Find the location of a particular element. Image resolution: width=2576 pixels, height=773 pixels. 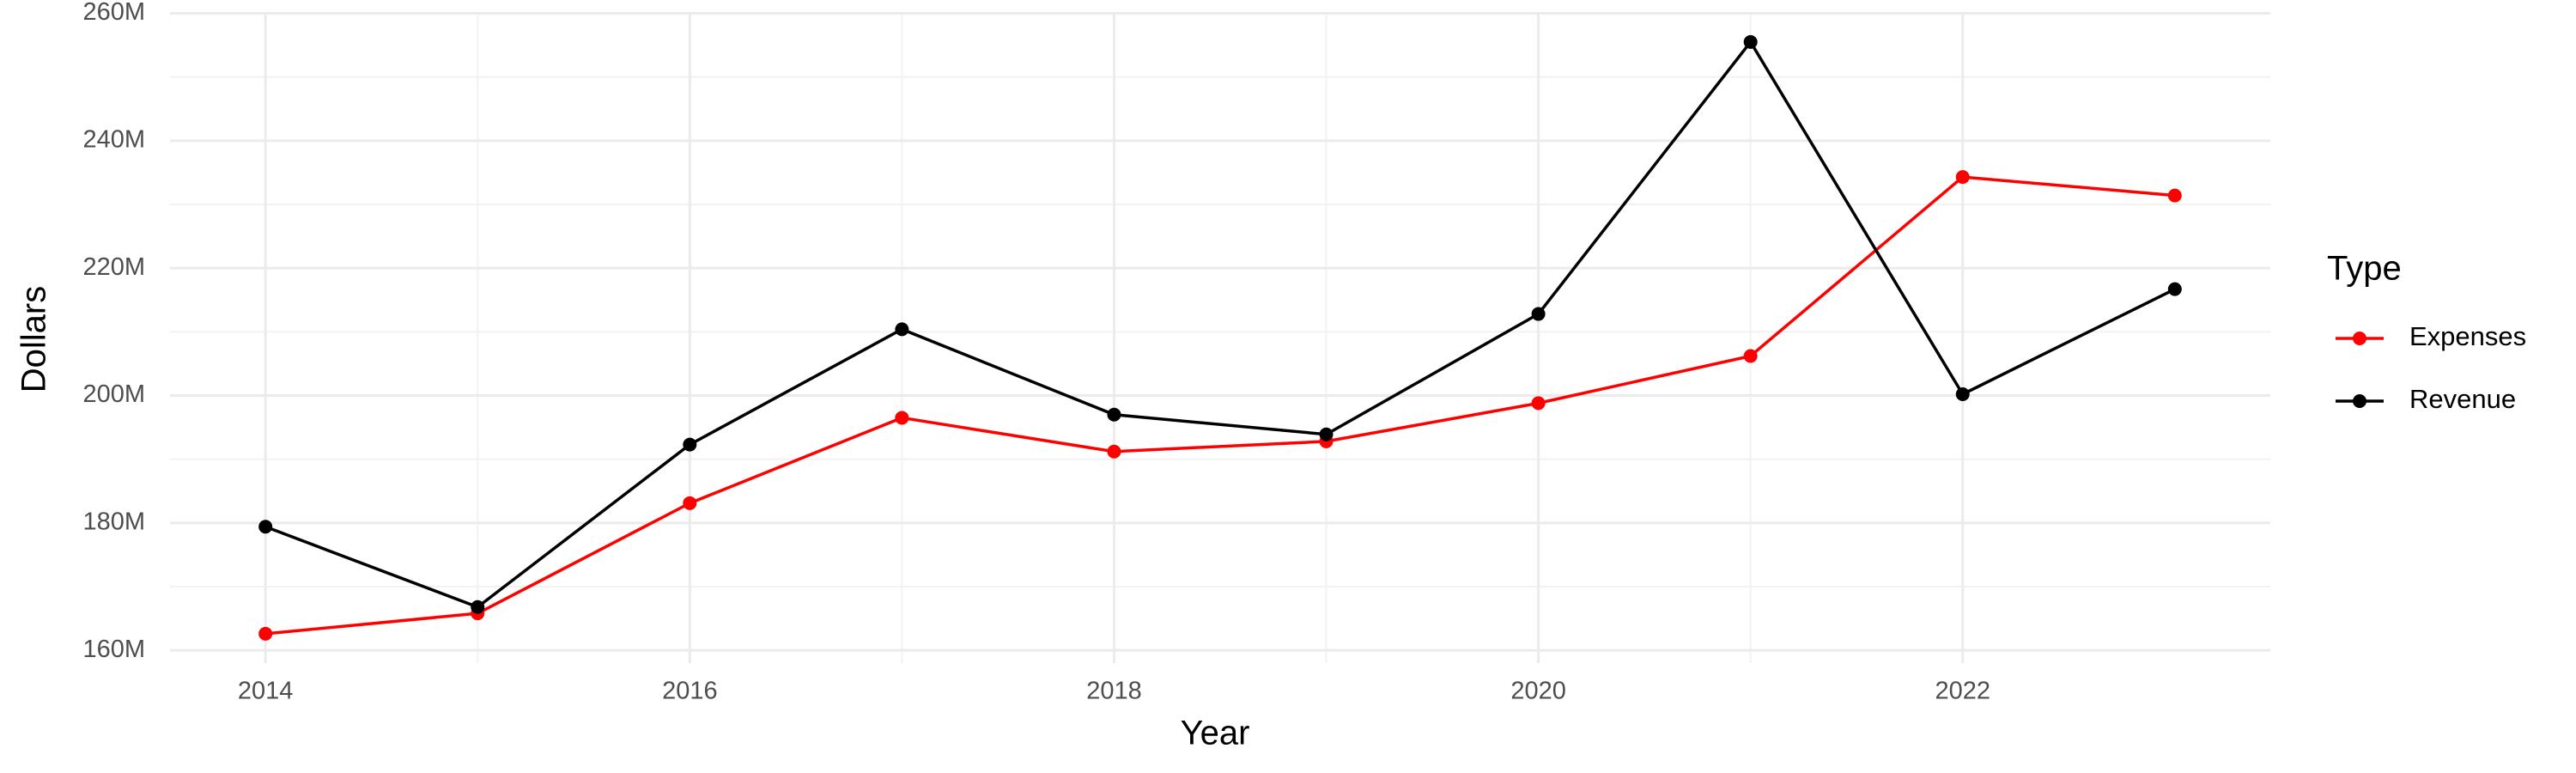

legend-label: Revenue is located at coordinates (2463, 399).